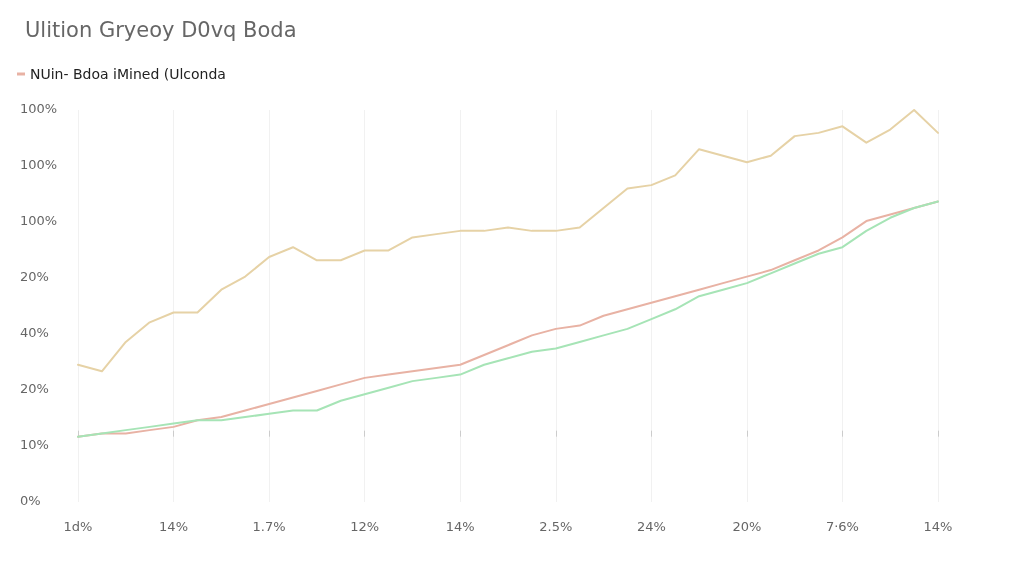  I want to click on x-tick-label: 7·6%, so click(842, 526).